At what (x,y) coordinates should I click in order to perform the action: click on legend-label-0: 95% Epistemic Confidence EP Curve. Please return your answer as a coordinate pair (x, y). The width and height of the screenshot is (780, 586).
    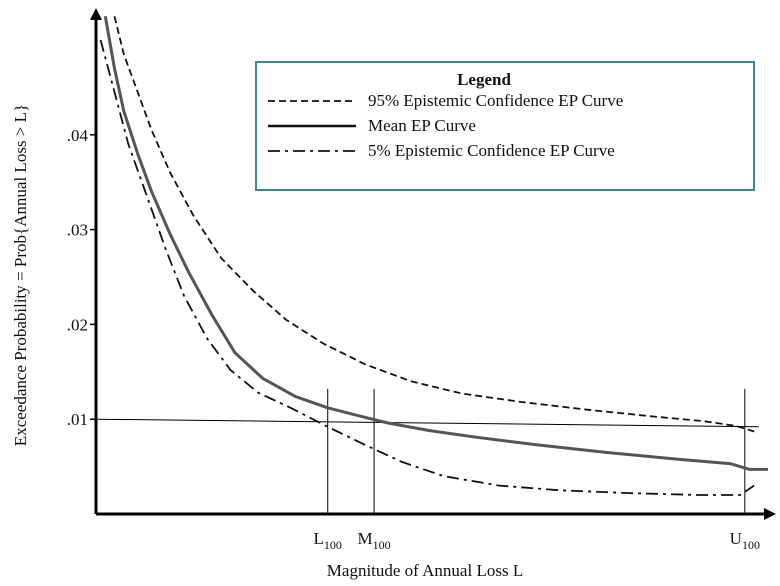
    Looking at the image, I should click on (495, 100).